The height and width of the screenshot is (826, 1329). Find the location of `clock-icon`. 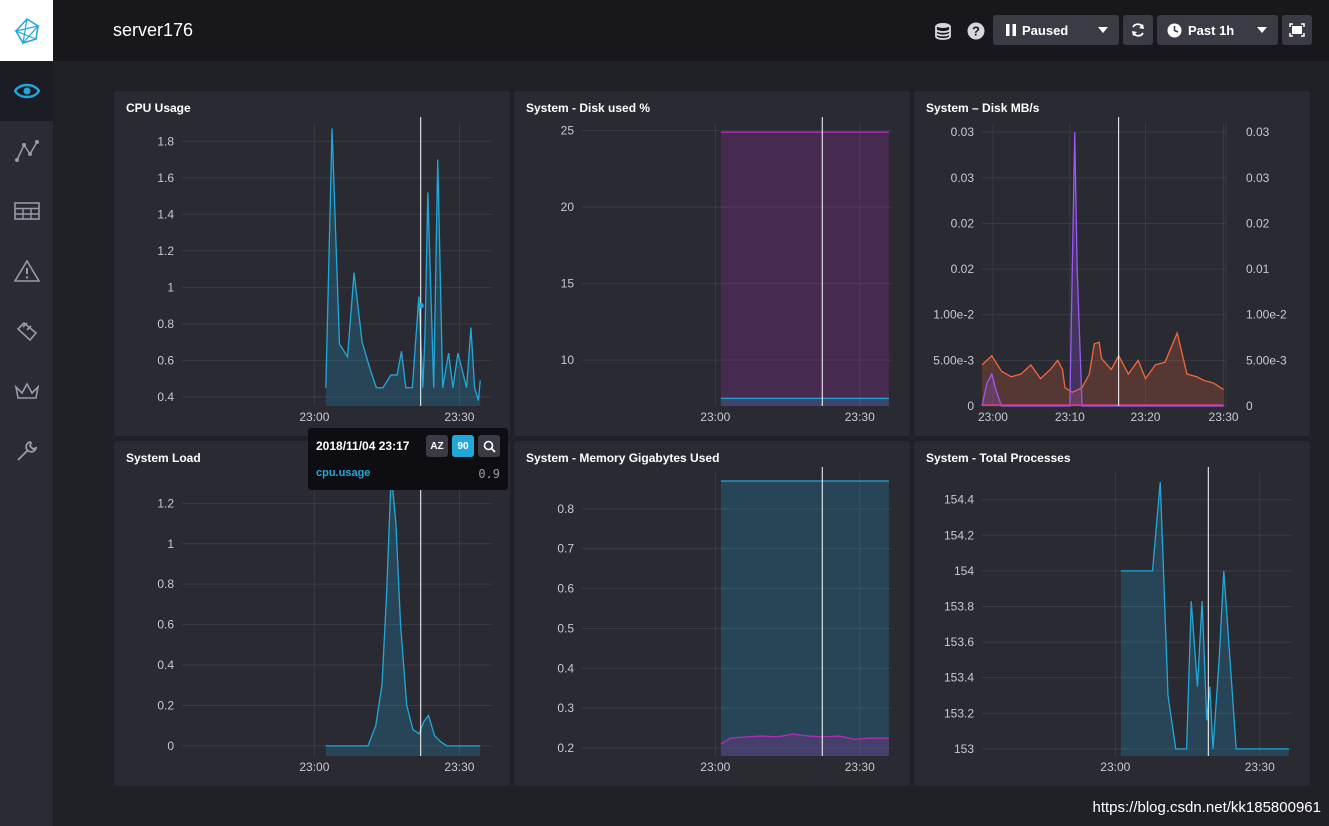

clock-icon is located at coordinates (1174, 30).